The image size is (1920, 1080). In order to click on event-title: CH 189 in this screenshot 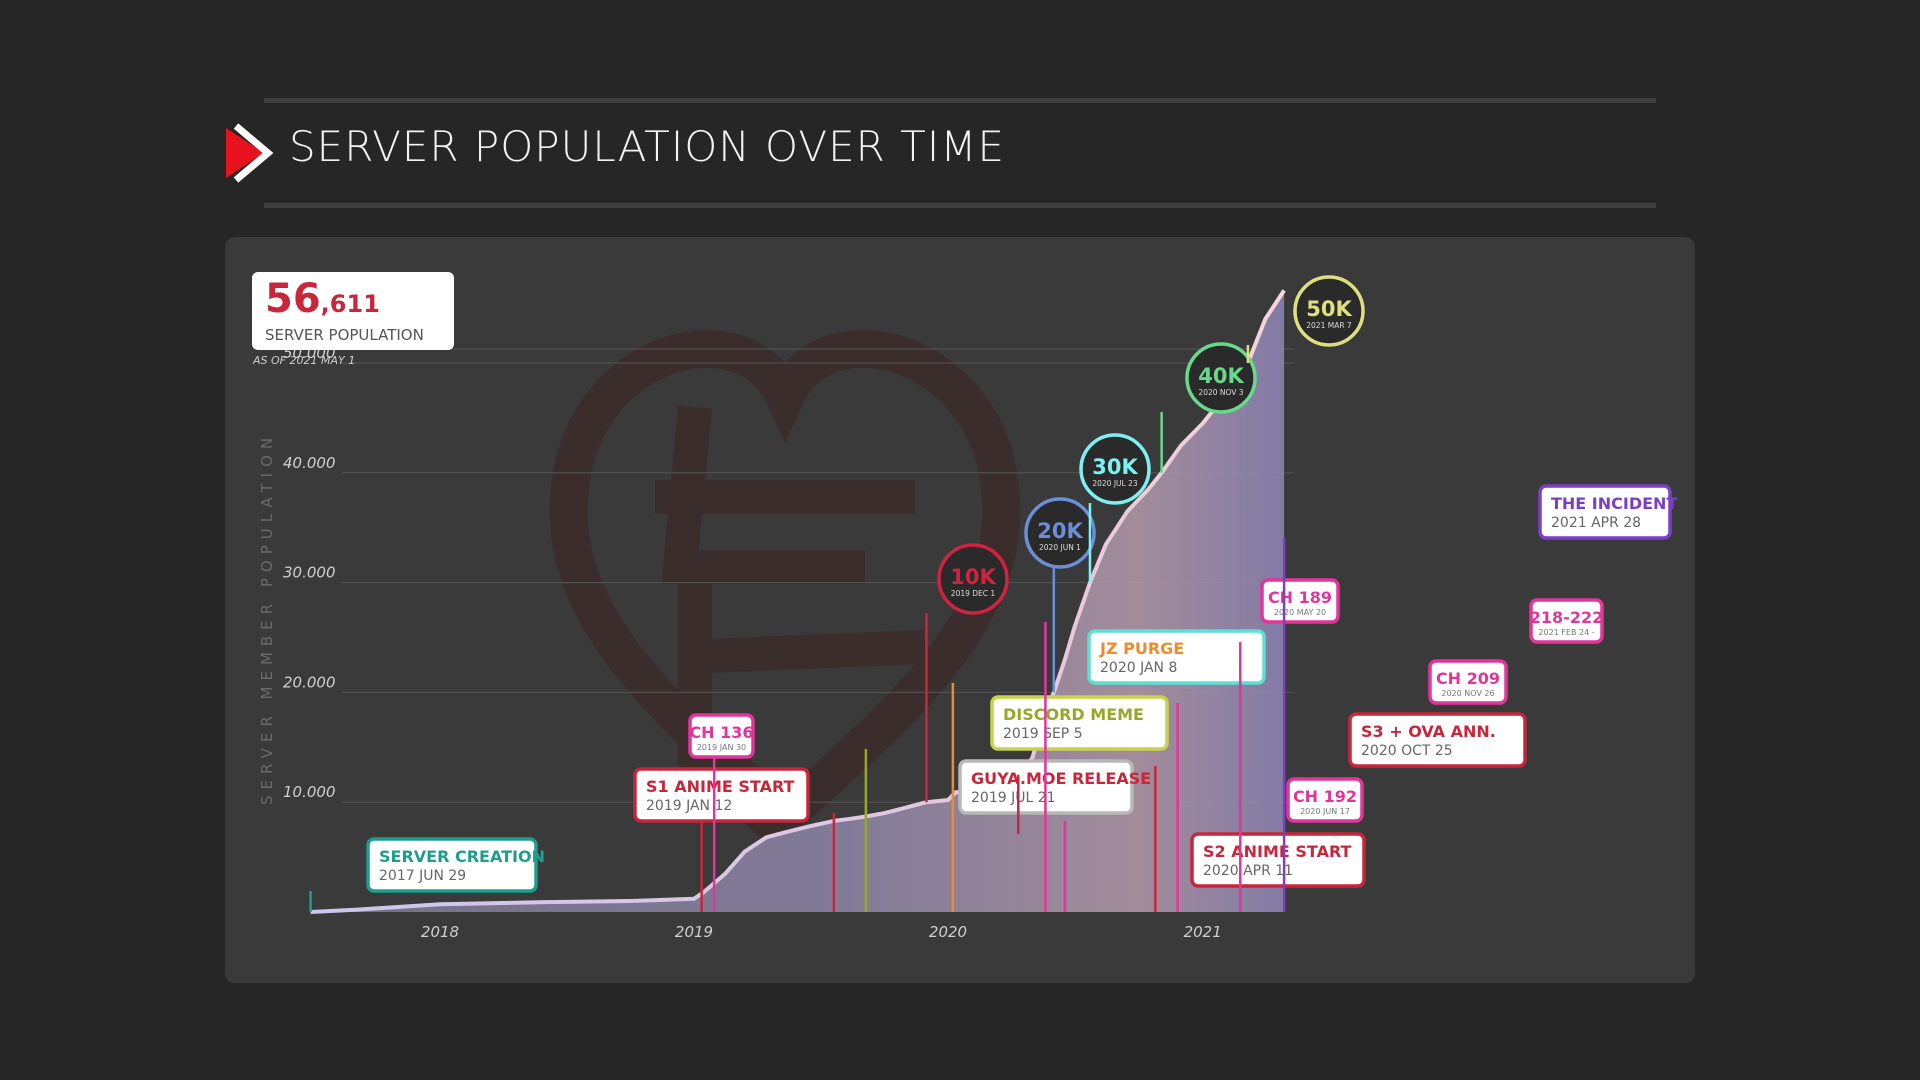, I will do `click(1300, 597)`.